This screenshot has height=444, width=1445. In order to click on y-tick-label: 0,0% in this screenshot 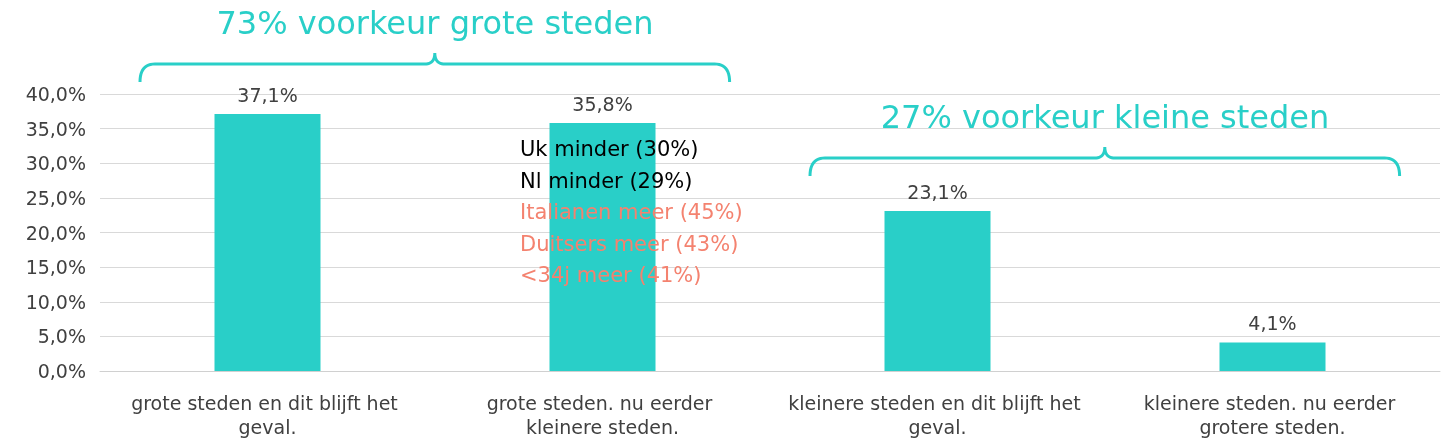, I will do `click(61, 371)`.